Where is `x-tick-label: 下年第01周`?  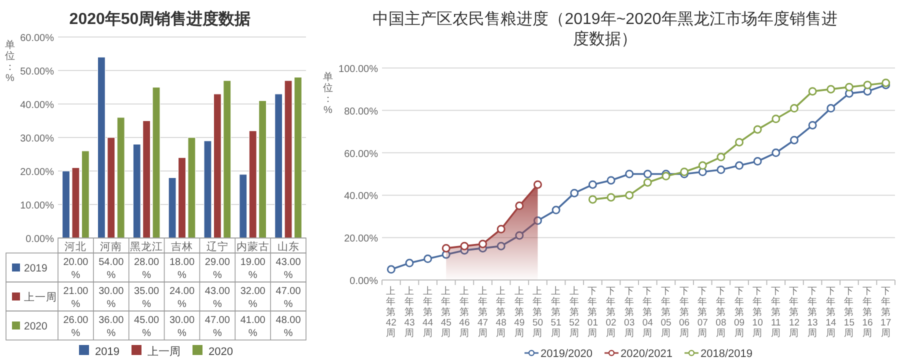
x-tick-label: 下年第01周 is located at coordinates (592, 312).